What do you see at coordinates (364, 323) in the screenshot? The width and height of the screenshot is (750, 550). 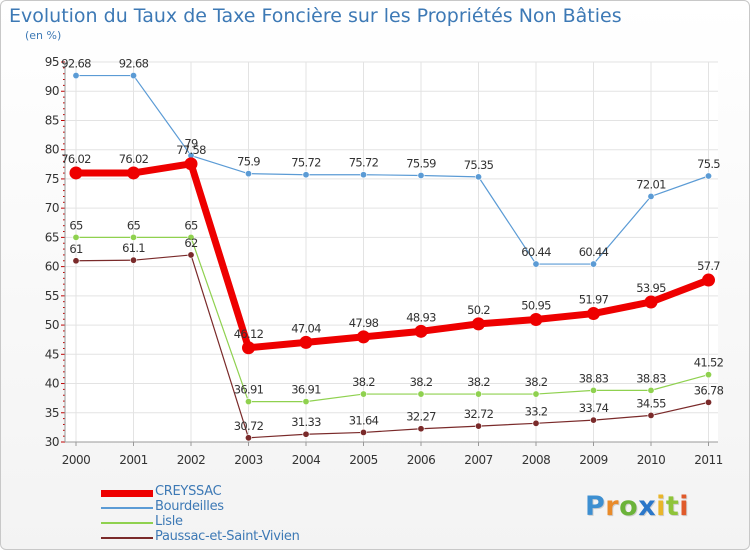 I see `data-label: 47.98` at bounding box center [364, 323].